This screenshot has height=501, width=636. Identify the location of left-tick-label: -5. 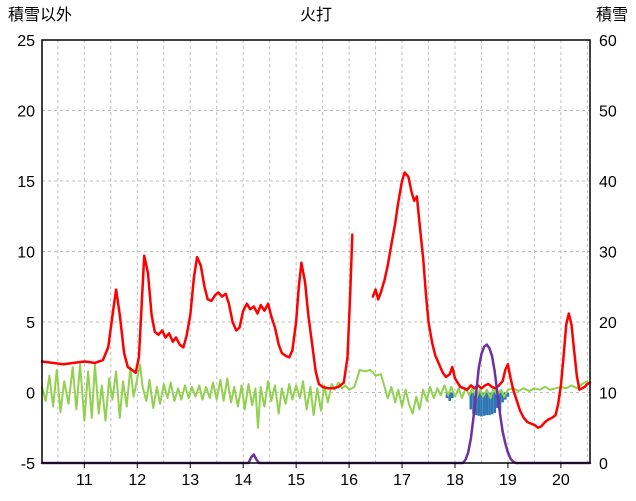
(28, 464).